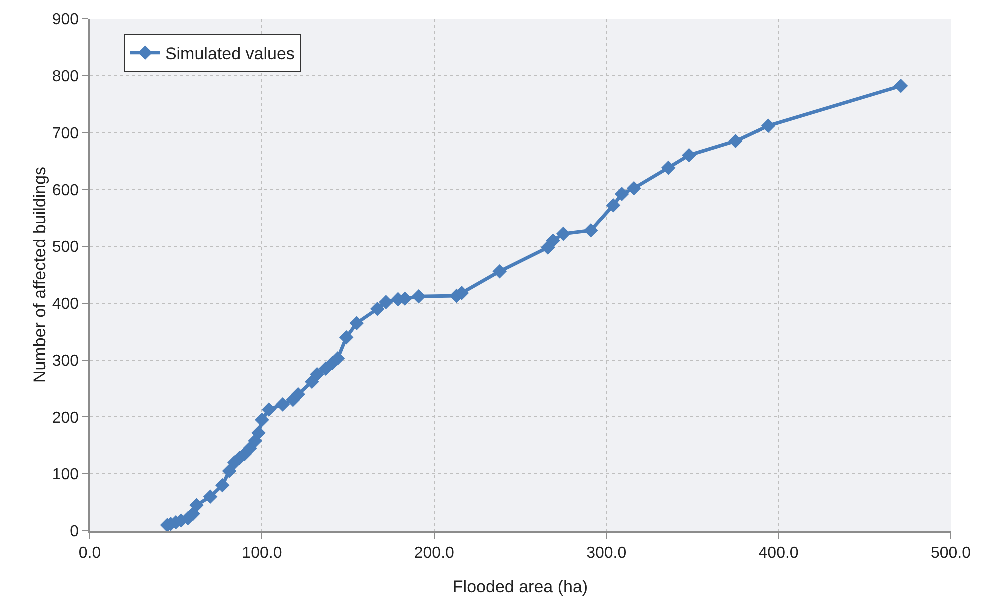 The width and height of the screenshot is (983, 601). What do you see at coordinates (778, 553) in the screenshot?
I see `x-tick-label: 400.0` at bounding box center [778, 553].